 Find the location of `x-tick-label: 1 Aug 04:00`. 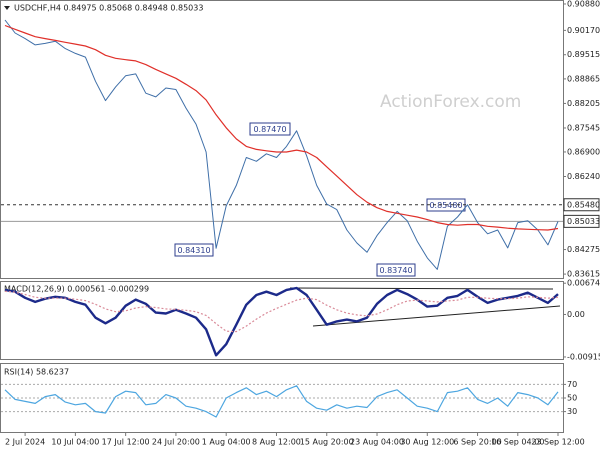

x-tick-label: 1 Aug 04:00 is located at coordinates (226, 442).